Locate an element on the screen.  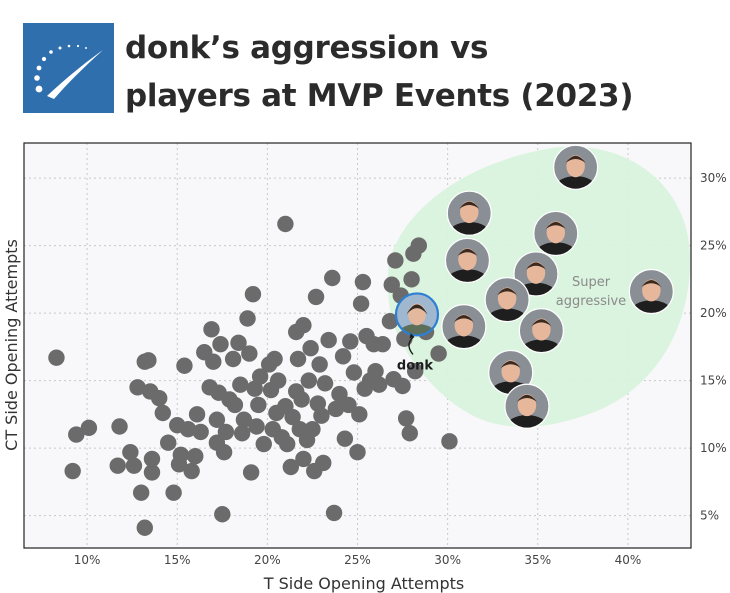
x-tick-label: 10% is located at coordinates (87, 560).